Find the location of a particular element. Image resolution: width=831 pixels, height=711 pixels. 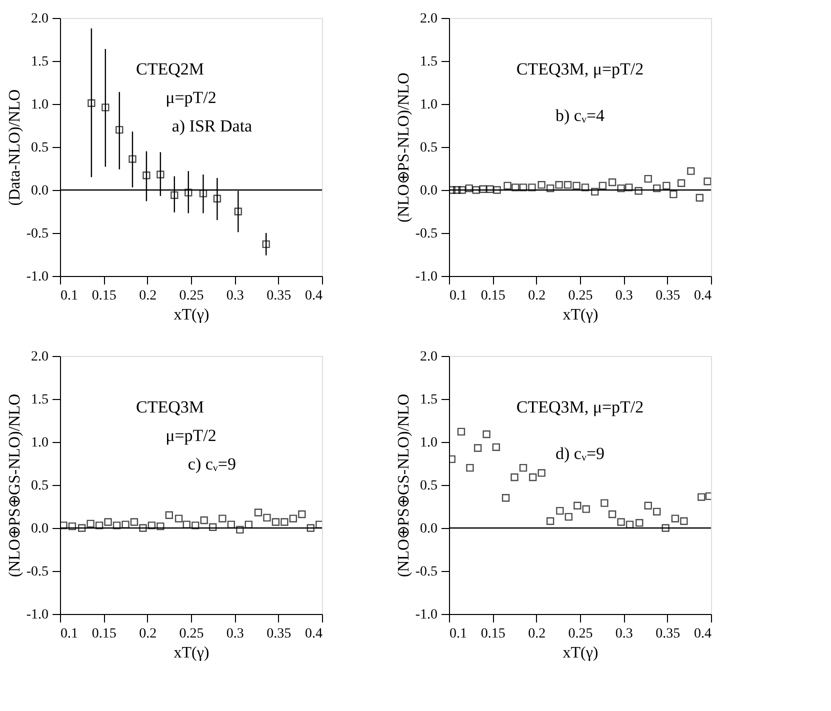

annotation: d) cᵥ=9 is located at coordinates (580, 454).